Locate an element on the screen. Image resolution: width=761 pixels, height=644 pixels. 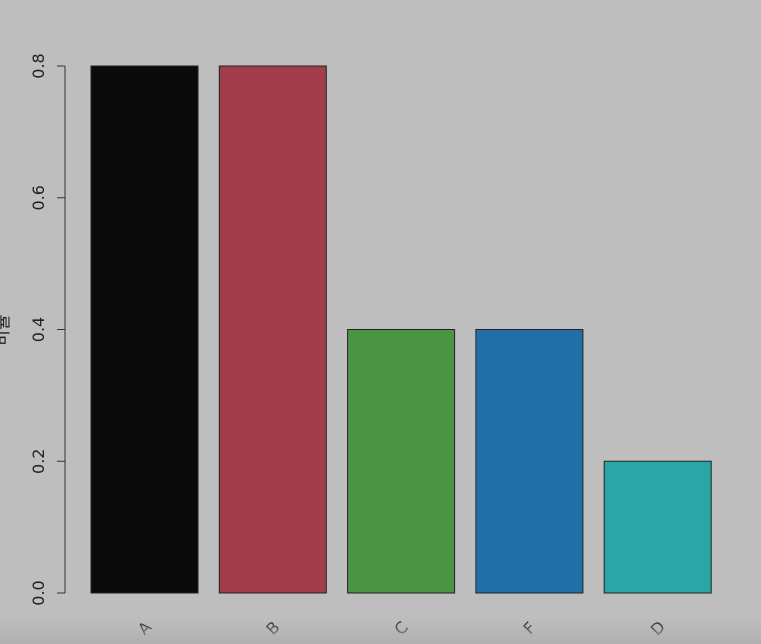
x-tick-label: B is located at coordinates (272, 628).